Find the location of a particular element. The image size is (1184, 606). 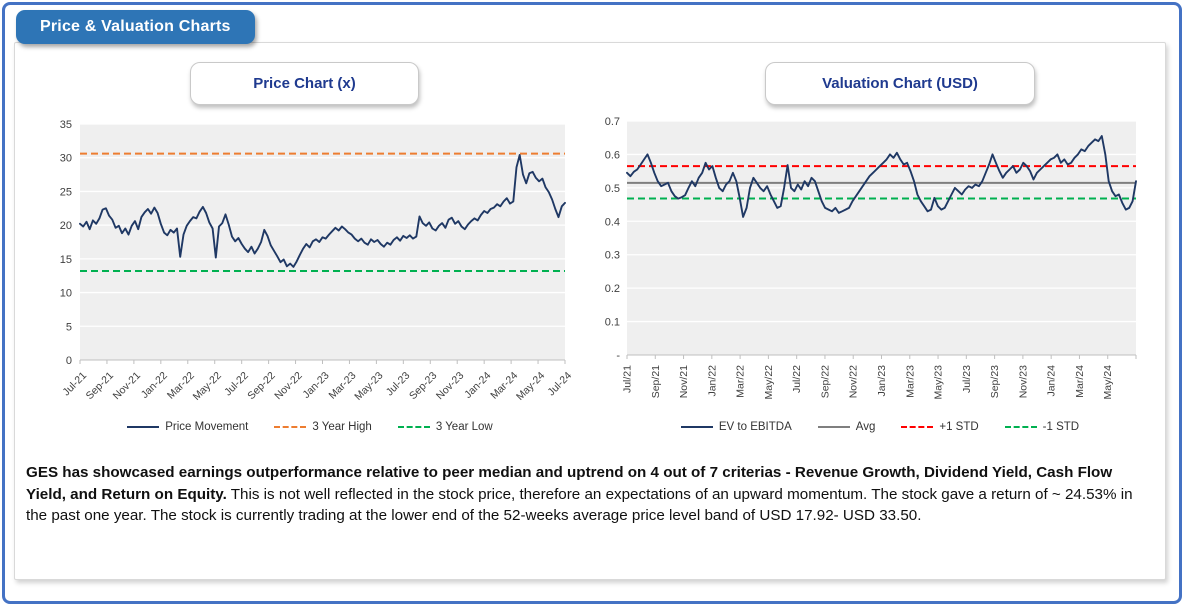

svg-text: Nov/23 is located at coordinates (1023, 381).